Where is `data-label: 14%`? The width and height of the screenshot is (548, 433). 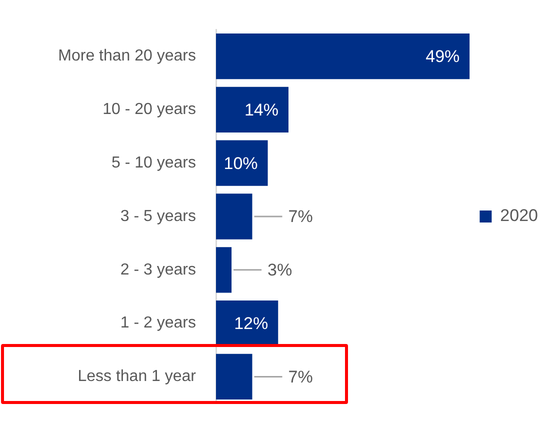 data-label: 14% is located at coordinates (261, 110).